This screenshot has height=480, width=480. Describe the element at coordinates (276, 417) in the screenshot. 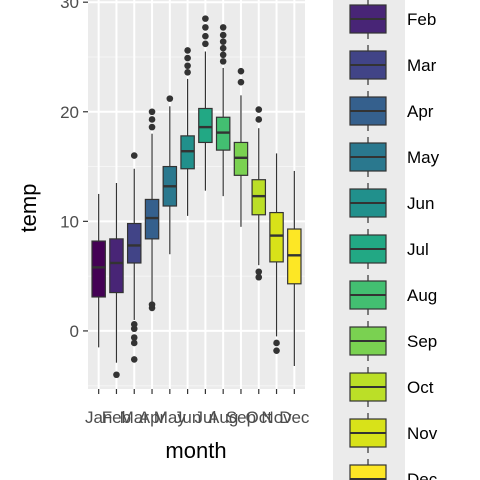

I see `x-tick-label: Nov` at that location.